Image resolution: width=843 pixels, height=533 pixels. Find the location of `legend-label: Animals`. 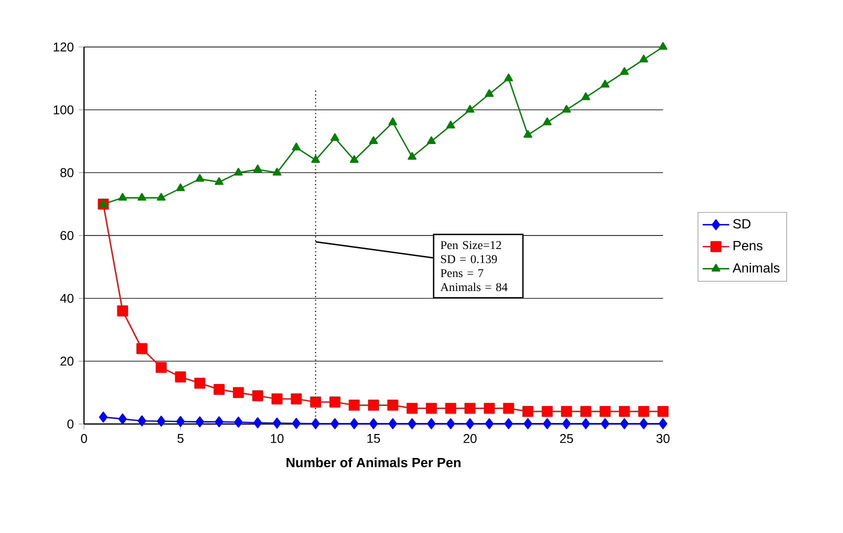

legend-label: Animals is located at coordinates (756, 267).